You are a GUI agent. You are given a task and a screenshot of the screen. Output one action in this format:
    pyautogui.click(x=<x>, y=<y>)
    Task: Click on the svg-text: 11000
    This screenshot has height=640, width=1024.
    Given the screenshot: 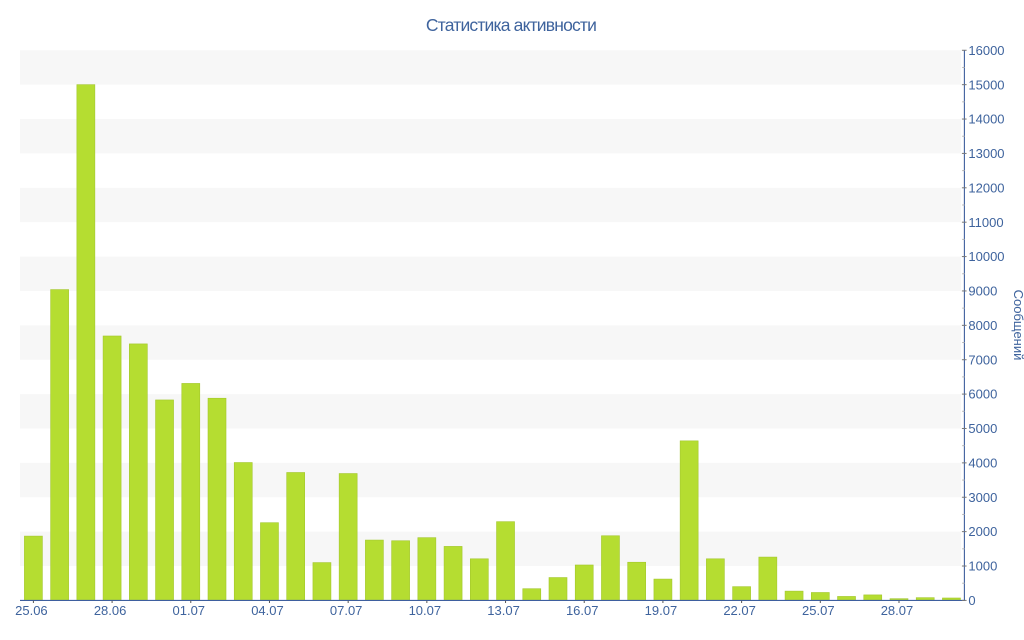 What is the action you would take?
    pyautogui.click(x=985, y=222)
    